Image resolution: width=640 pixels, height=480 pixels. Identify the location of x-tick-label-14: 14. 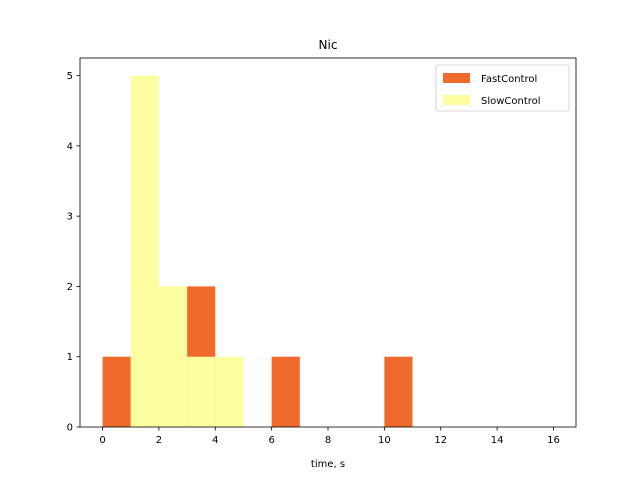
(497, 440).